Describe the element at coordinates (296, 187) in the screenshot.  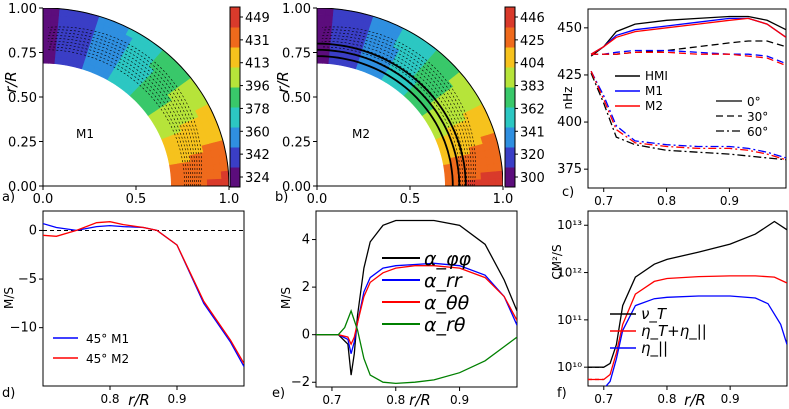
I see `y-tick-label: 0.00` at that location.